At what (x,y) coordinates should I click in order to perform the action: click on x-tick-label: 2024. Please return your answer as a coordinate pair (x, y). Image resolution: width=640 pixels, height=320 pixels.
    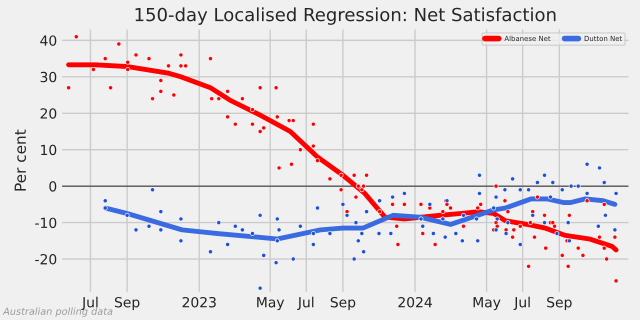
    Looking at the image, I should click on (415, 302).